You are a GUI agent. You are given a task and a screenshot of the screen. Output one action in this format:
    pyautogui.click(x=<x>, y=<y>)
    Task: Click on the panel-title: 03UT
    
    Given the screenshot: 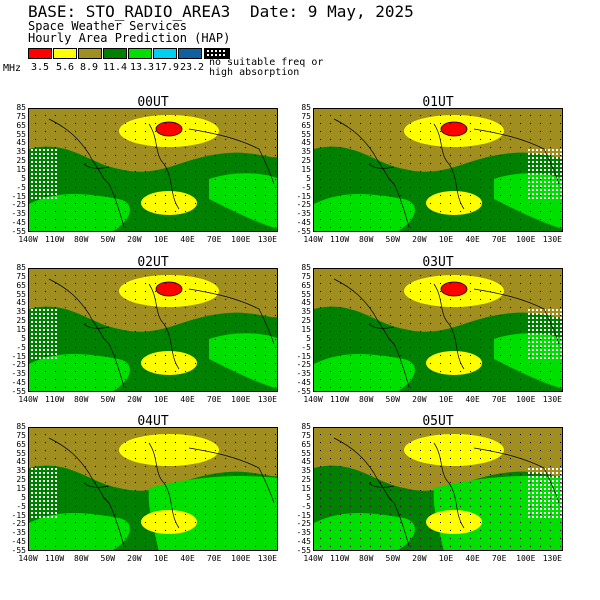 What is the action you would take?
    pyautogui.click(x=438, y=262)
    